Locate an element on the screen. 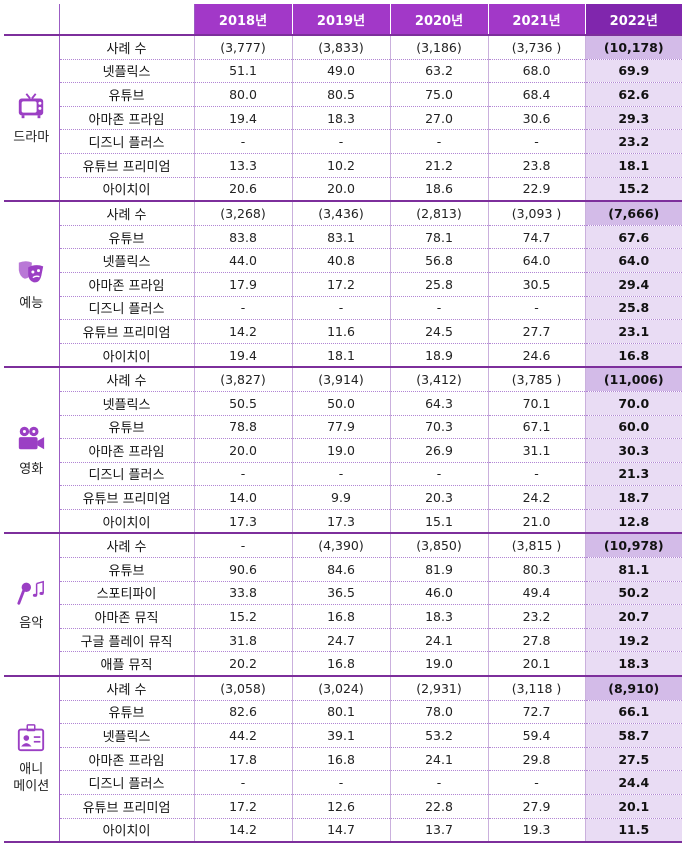  value-cell-2020년: (3,186) is located at coordinates (439, 47).